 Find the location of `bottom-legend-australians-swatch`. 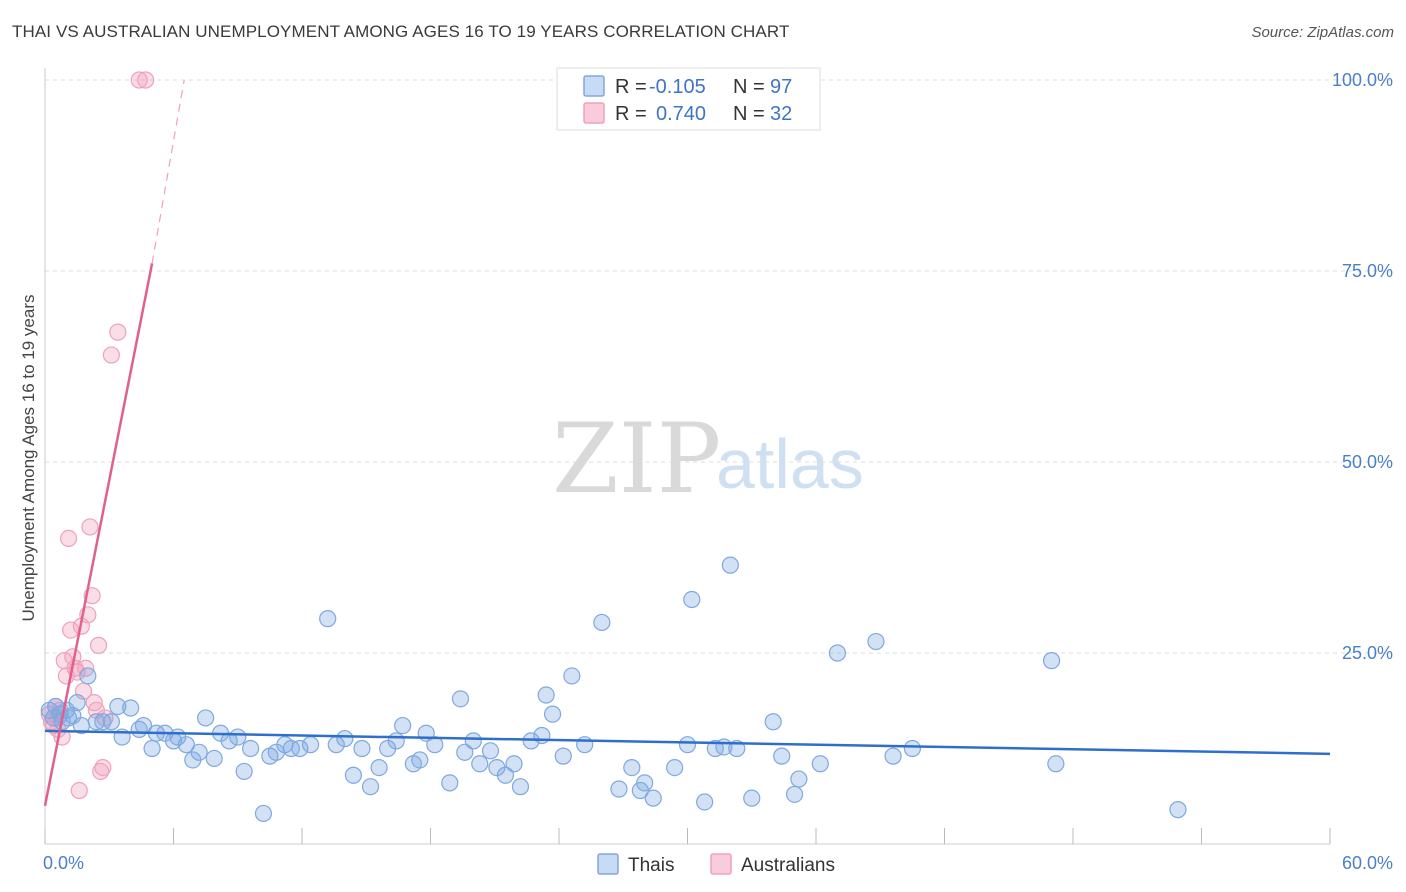

bottom-legend-australians-swatch is located at coordinates (721, 864).